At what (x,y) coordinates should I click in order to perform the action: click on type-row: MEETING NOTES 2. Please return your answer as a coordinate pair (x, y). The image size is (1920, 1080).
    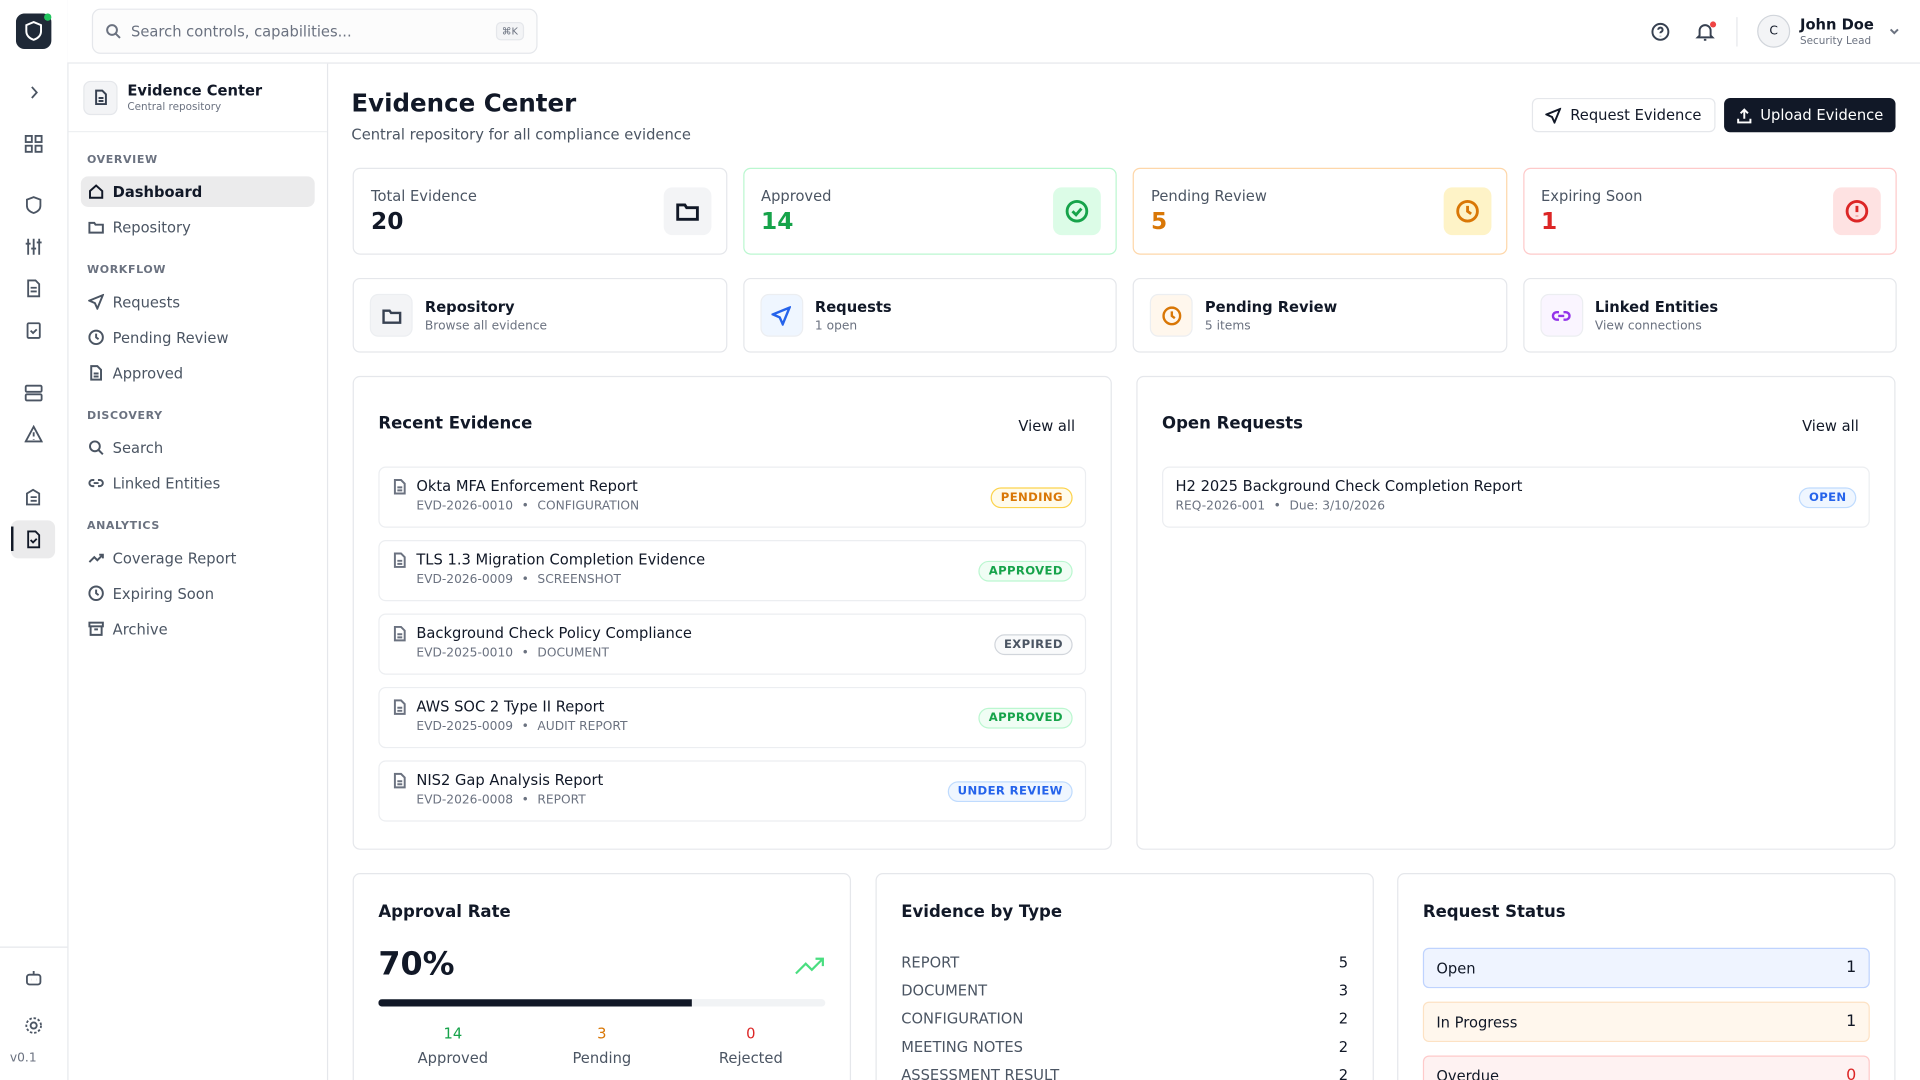
    Looking at the image, I should click on (1124, 1046).